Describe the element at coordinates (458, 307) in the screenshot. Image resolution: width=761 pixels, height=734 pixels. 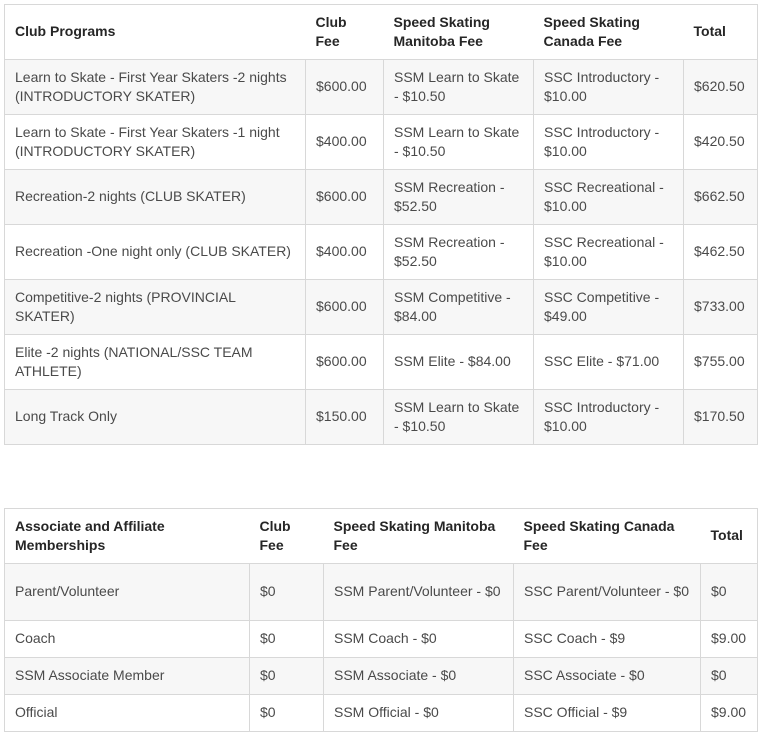
I see `cell-ssm-fee: SSM Competitive - $84.00` at that location.